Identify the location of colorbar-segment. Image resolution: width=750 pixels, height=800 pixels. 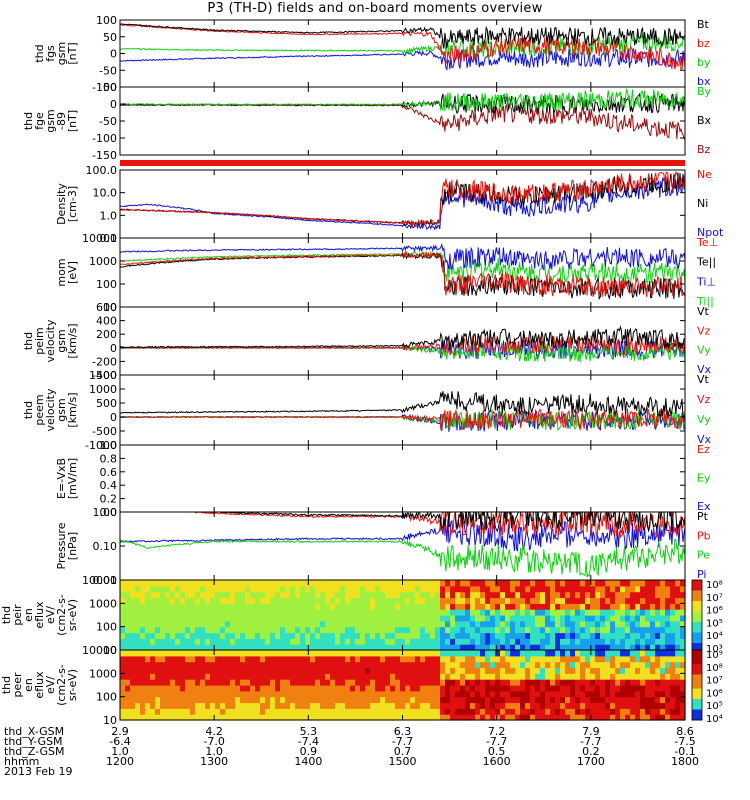
(697, 673).